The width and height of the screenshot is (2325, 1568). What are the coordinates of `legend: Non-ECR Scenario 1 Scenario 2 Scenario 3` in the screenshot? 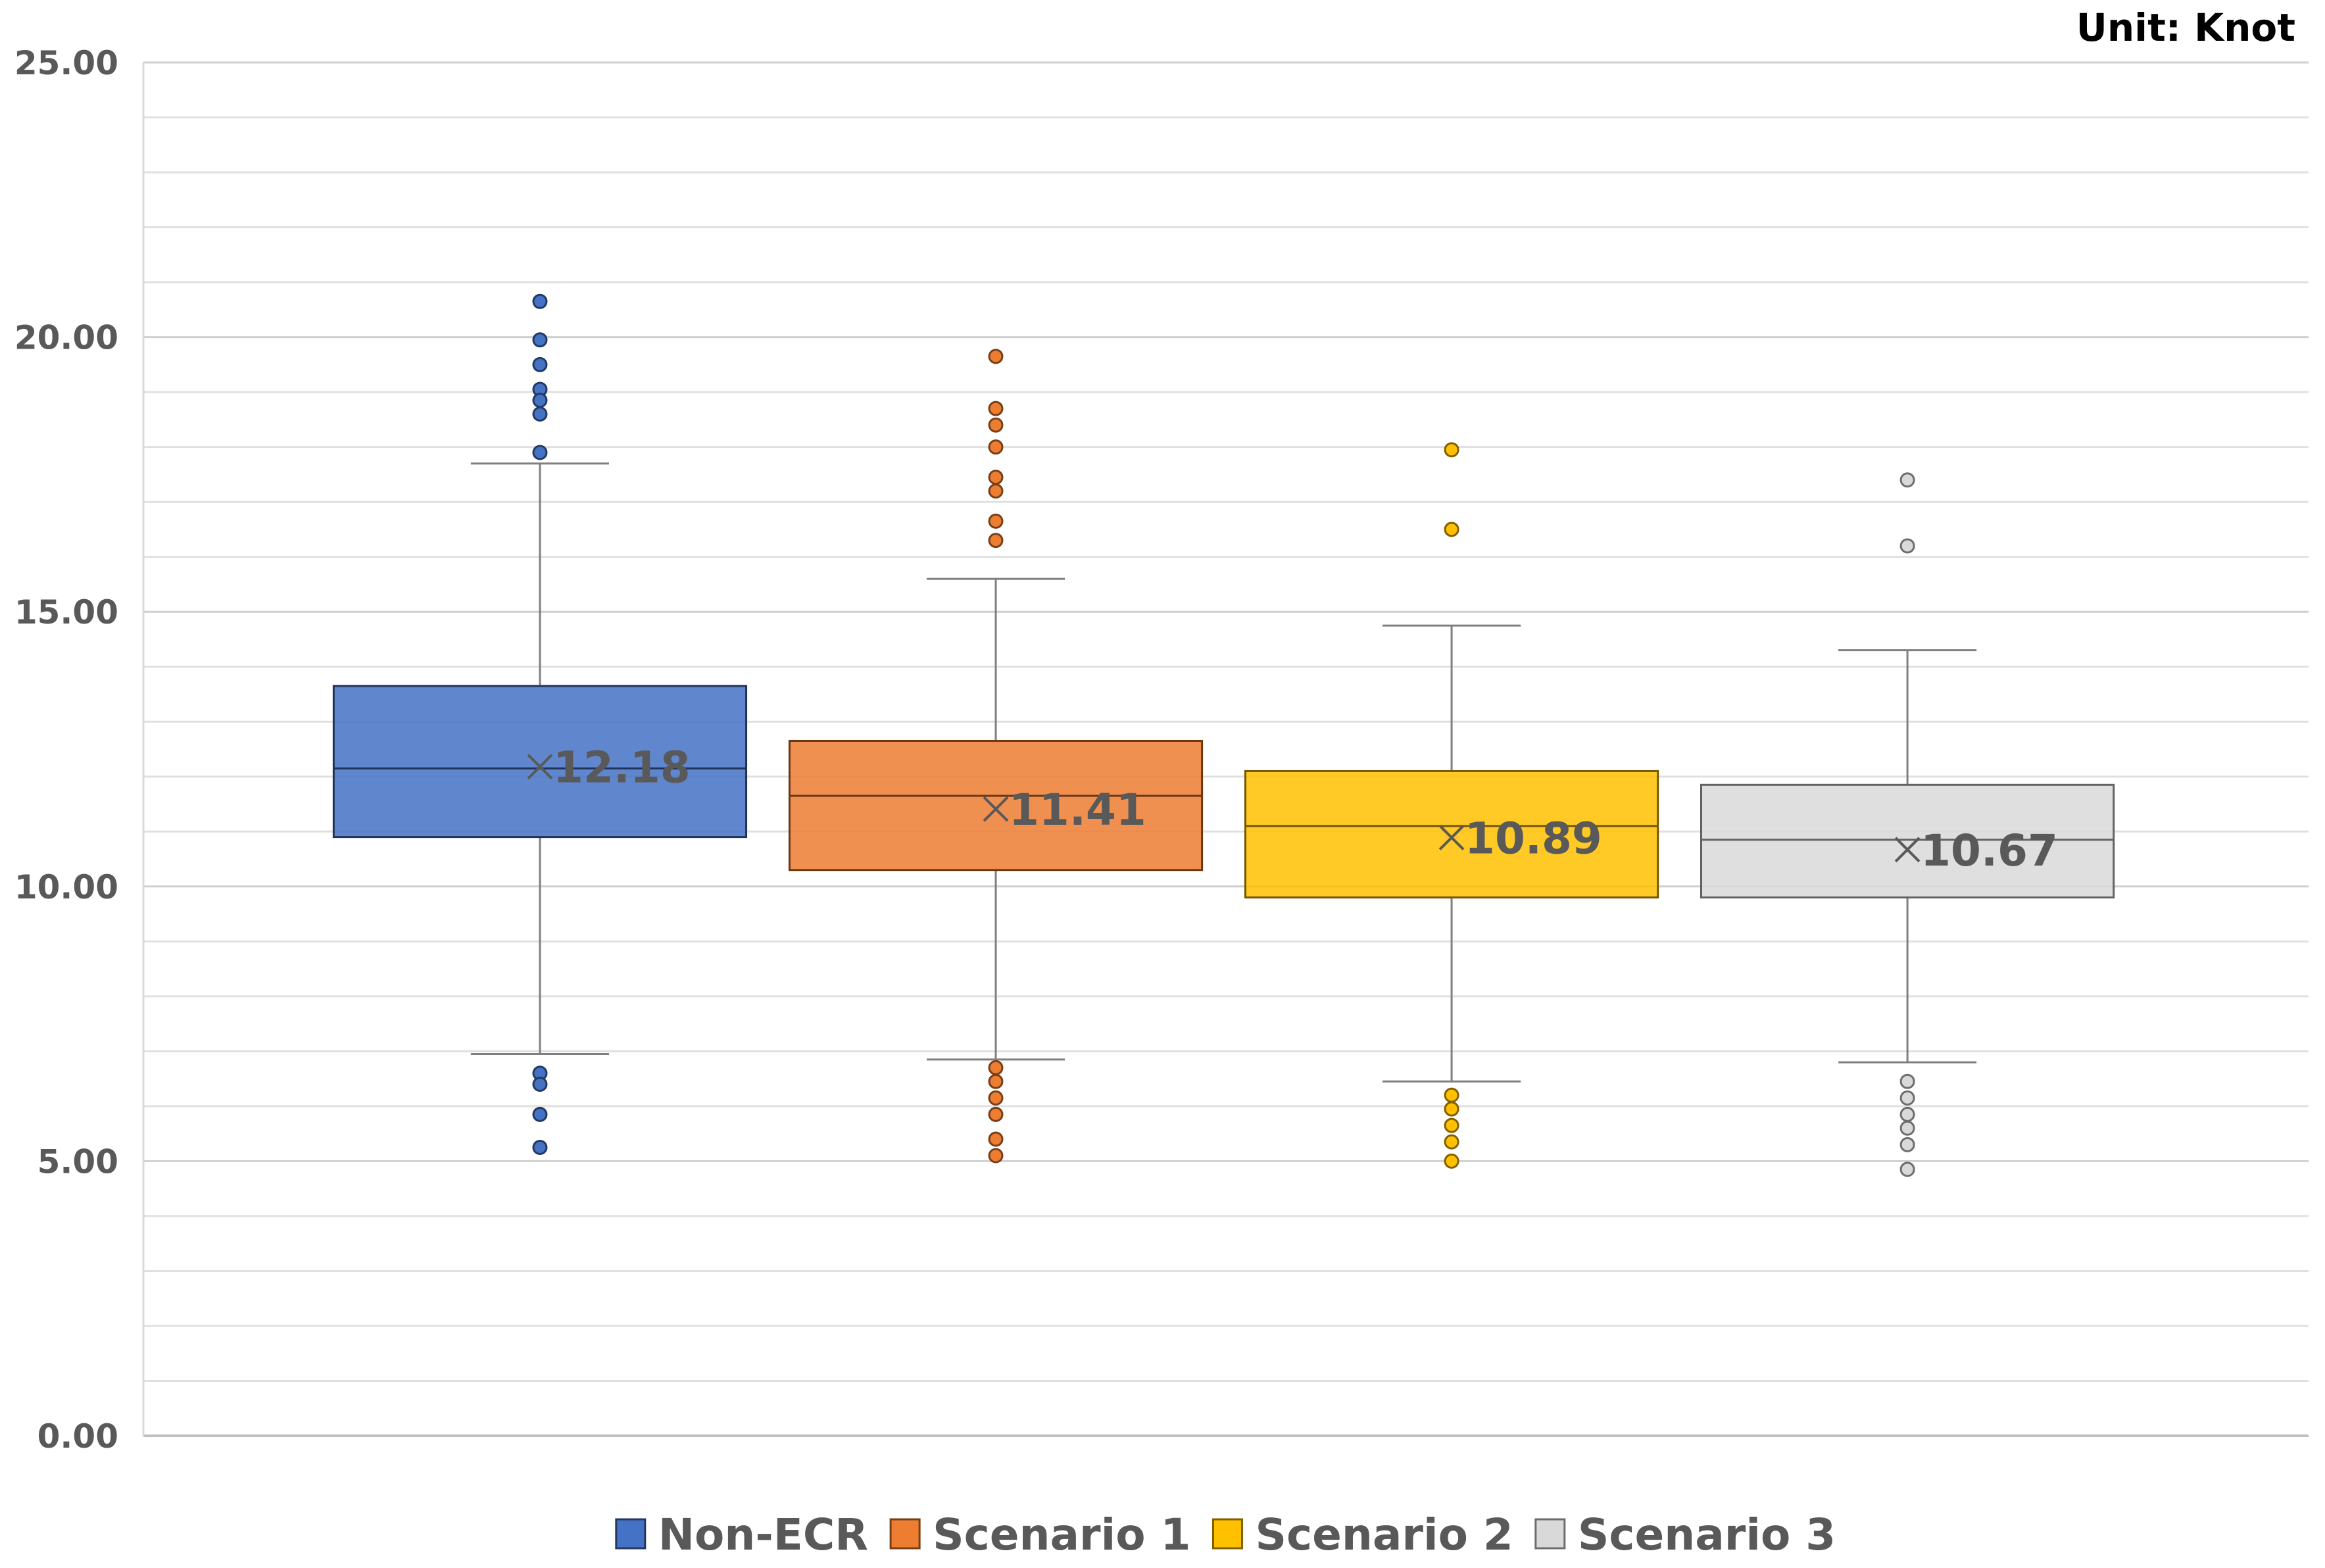 It's located at (1225, 1534).